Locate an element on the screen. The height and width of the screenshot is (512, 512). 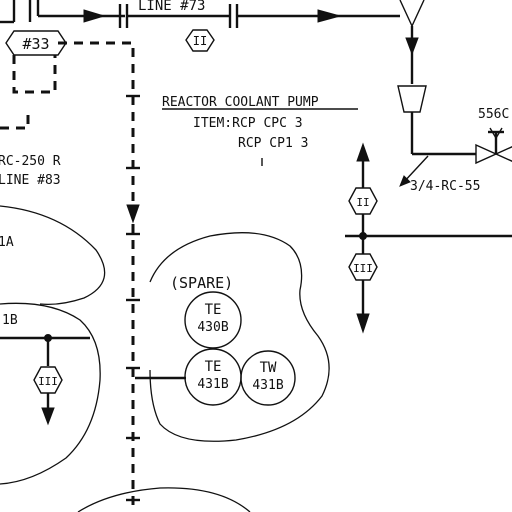
valve-556c is located at coordinates (493, 146).